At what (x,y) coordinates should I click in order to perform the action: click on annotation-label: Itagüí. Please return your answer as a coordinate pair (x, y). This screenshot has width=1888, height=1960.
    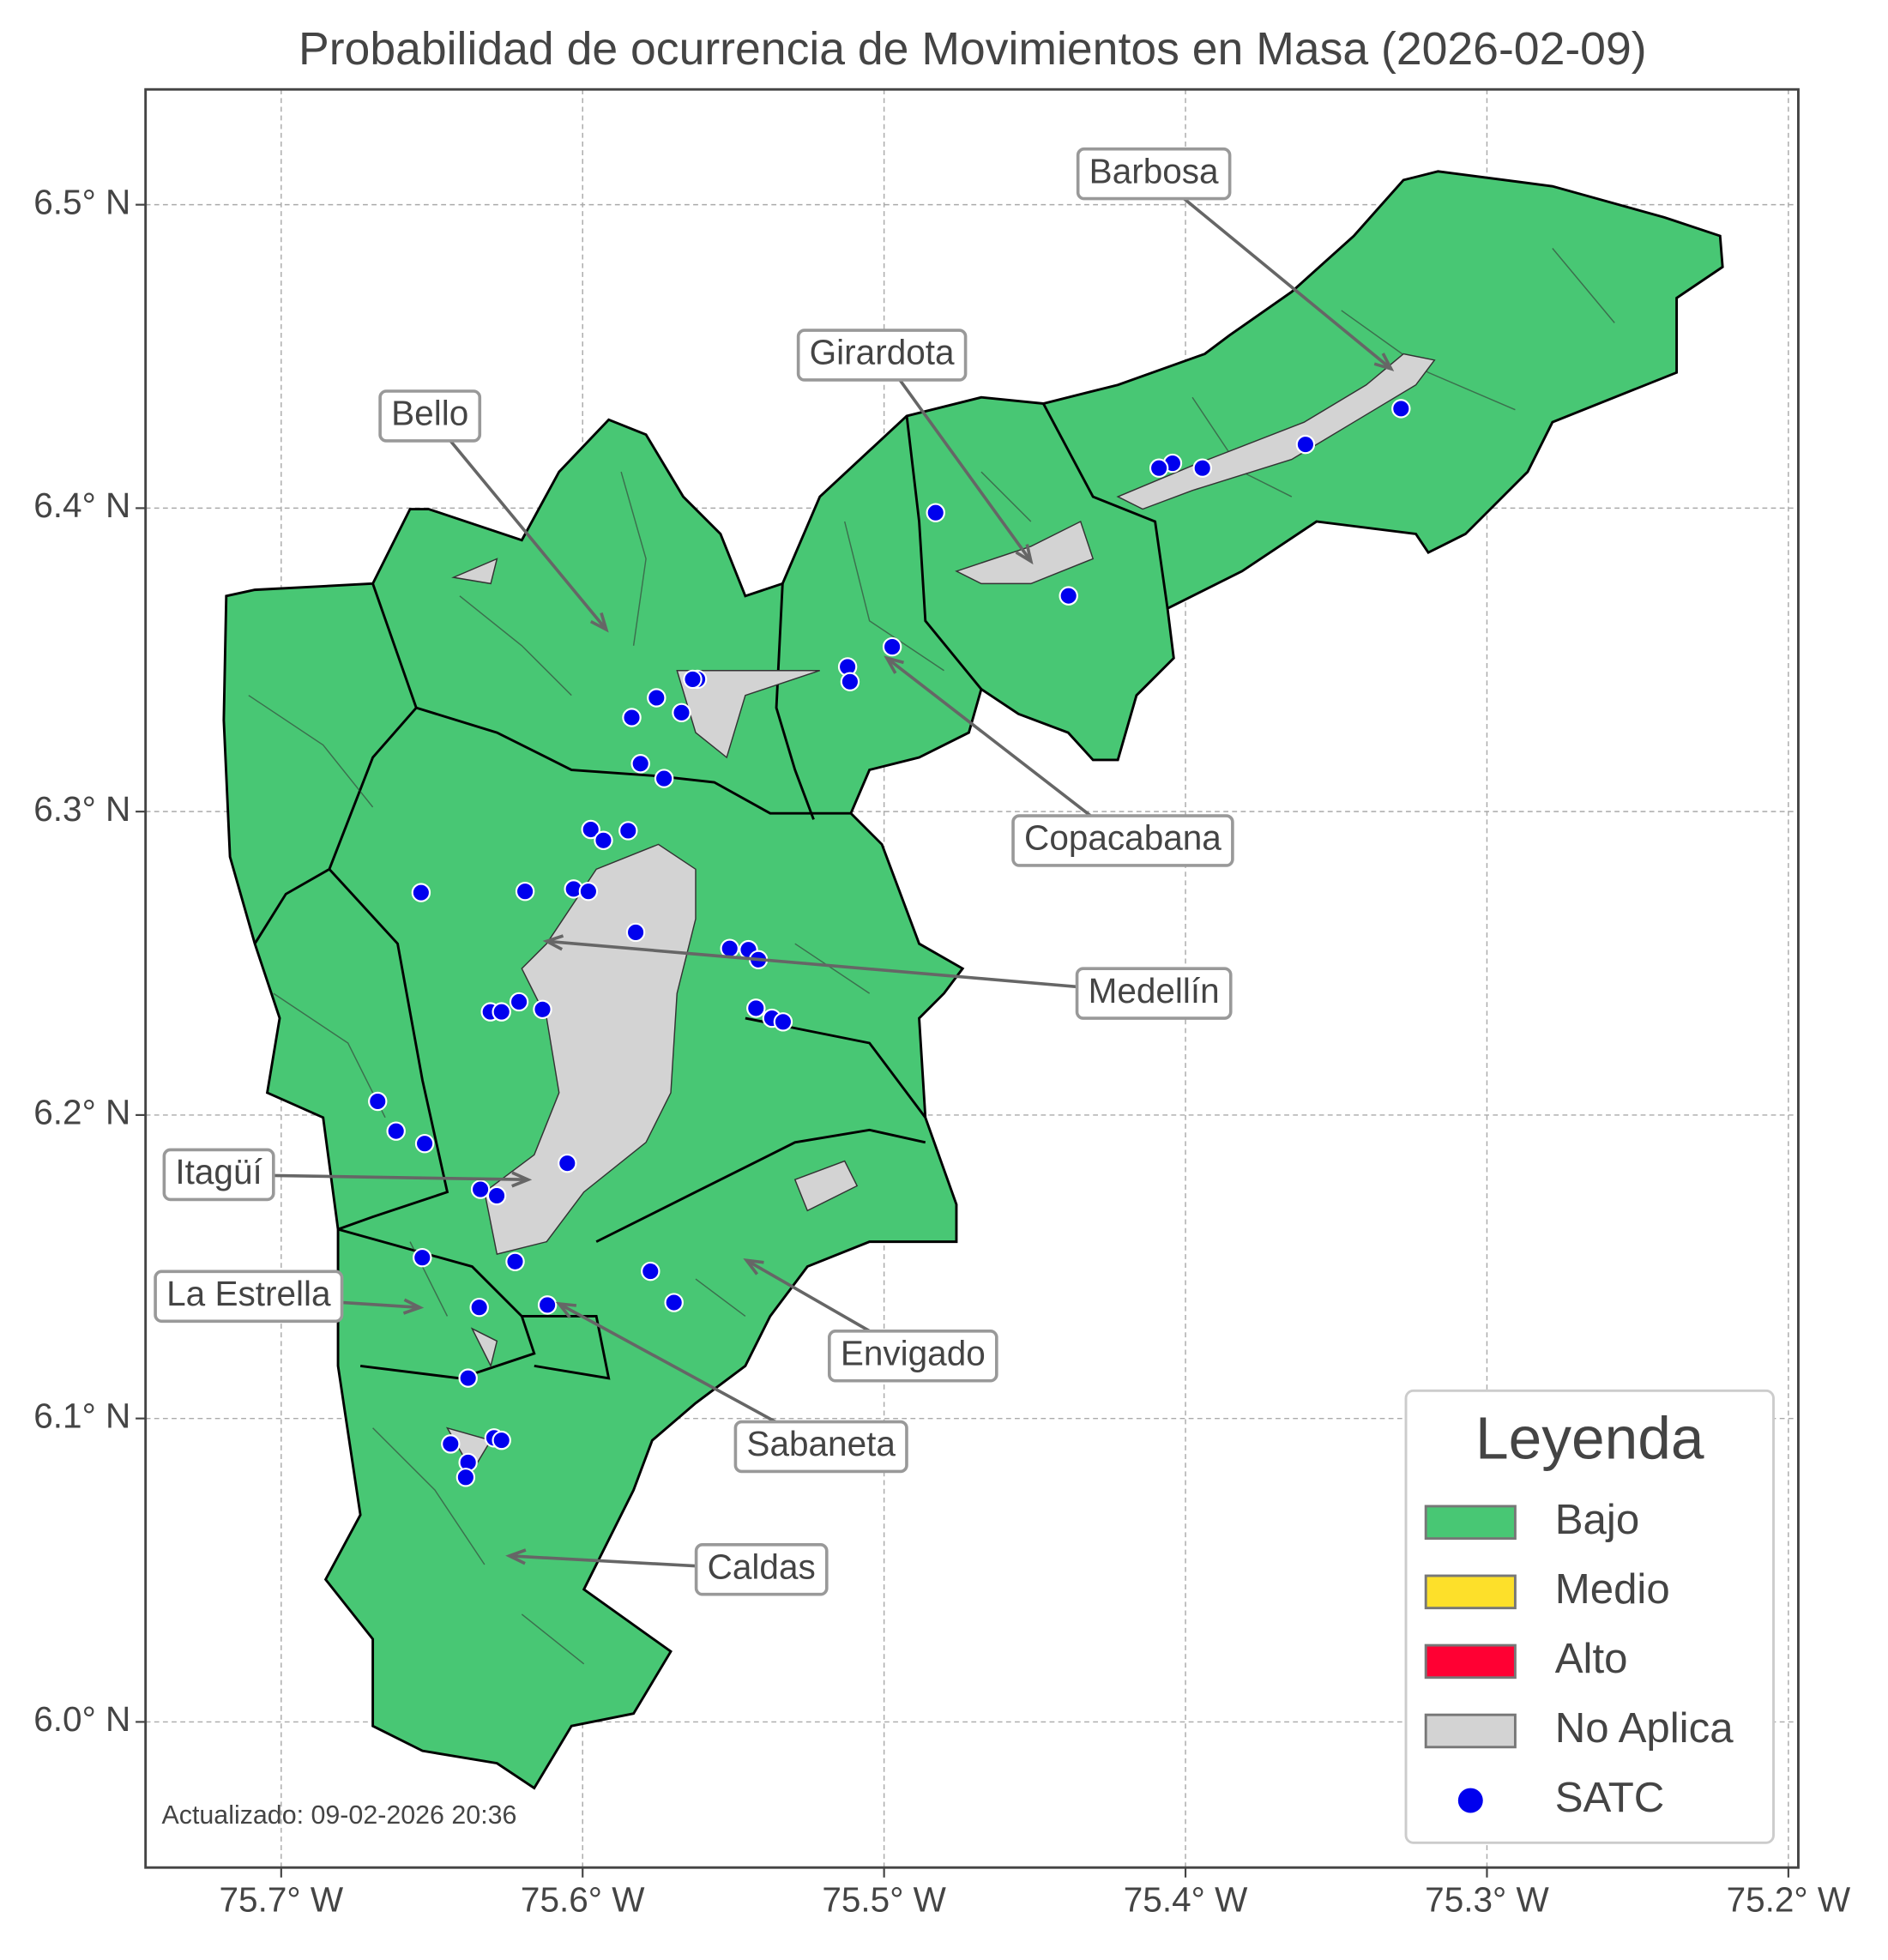
    Looking at the image, I should click on (218, 1171).